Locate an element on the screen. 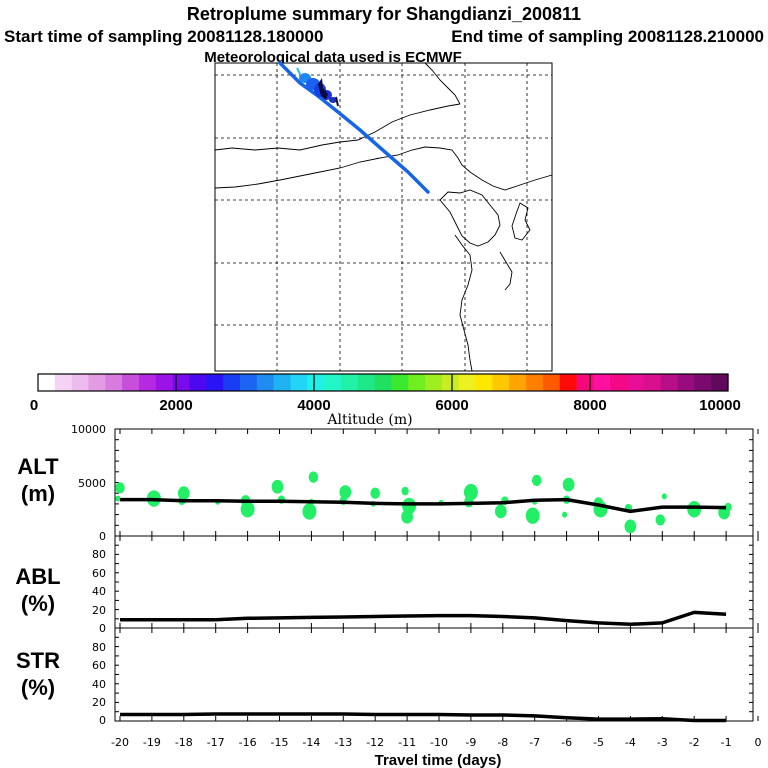 This screenshot has width=768, height=768. x-tick-label: -15 is located at coordinates (280, 742).